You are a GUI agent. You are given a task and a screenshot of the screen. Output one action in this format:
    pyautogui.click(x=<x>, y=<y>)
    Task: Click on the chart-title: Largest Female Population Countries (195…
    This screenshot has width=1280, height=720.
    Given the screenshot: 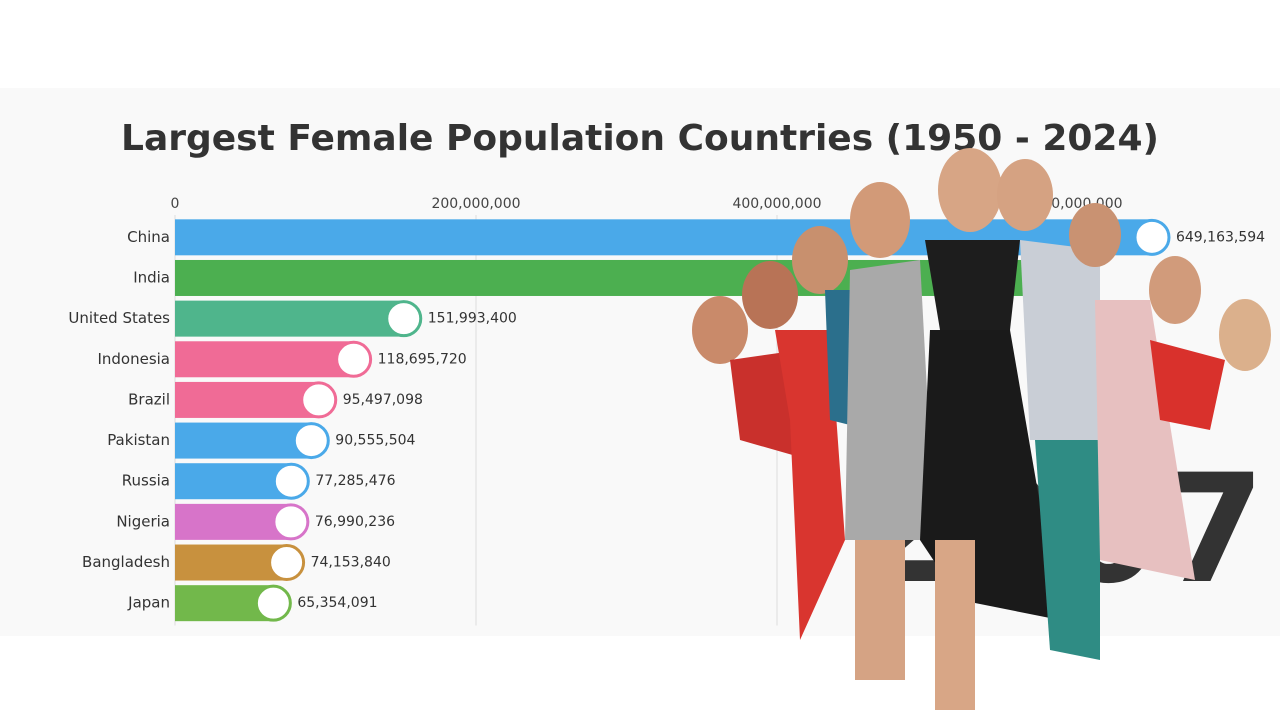 What is the action you would take?
    pyautogui.click(x=640, y=138)
    